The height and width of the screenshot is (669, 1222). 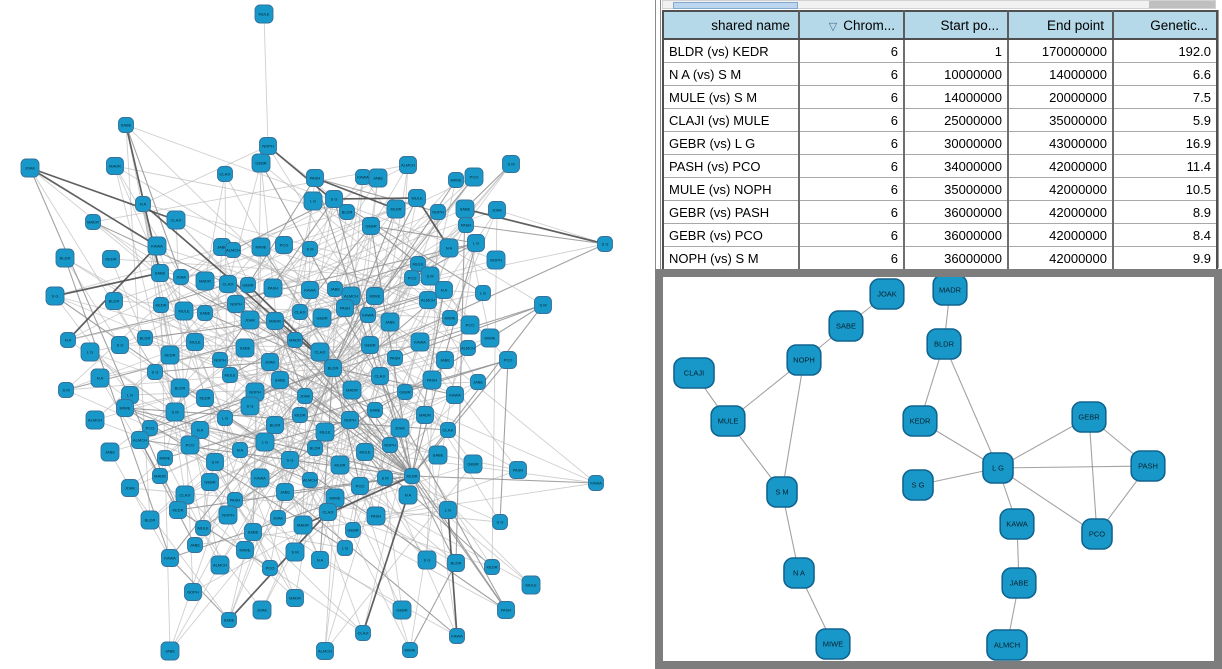 What do you see at coordinates (944, 344) in the screenshot?
I see `subnetwork-node-bldr: BLDR` at bounding box center [944, 344].